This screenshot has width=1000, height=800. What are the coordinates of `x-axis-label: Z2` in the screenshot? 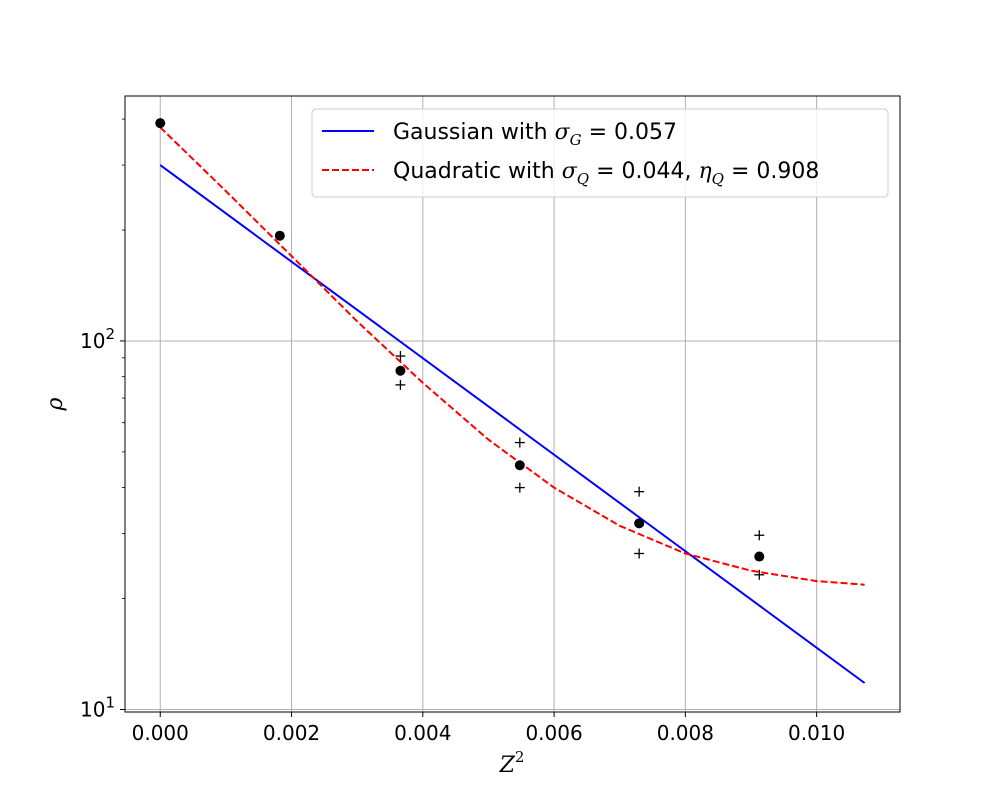 It's located at (512, 763).